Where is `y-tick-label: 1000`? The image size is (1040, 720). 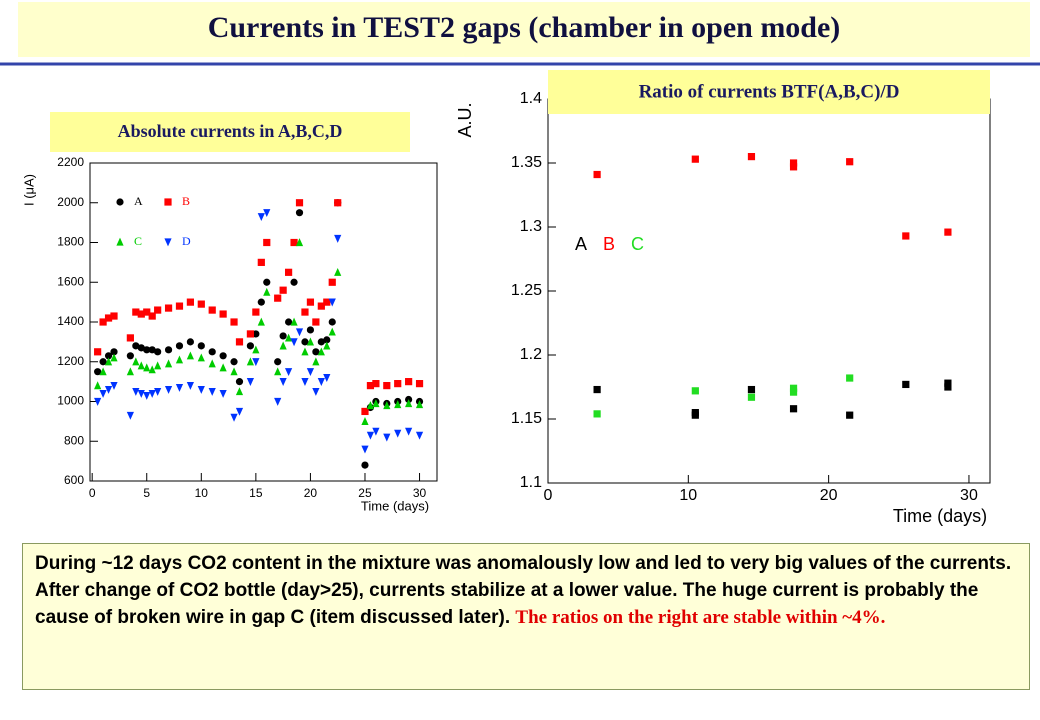 y-tick-label: 1000 is located at coordinates (70, 401).